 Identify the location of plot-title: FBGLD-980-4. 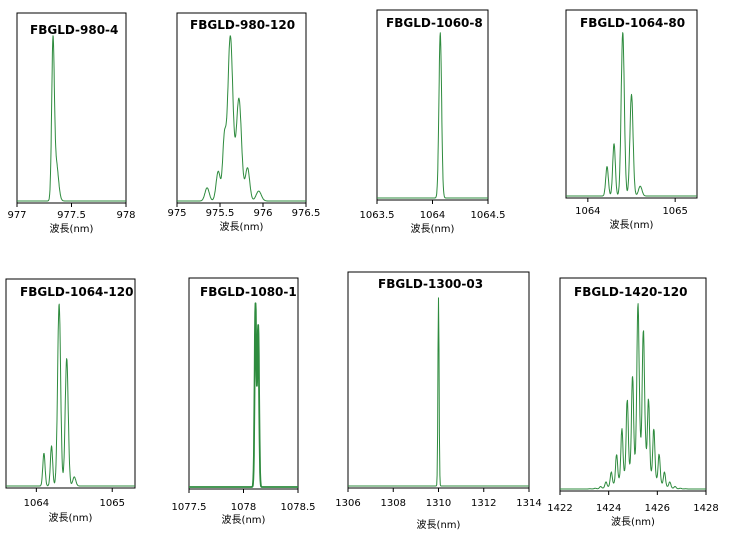
(74, 30).